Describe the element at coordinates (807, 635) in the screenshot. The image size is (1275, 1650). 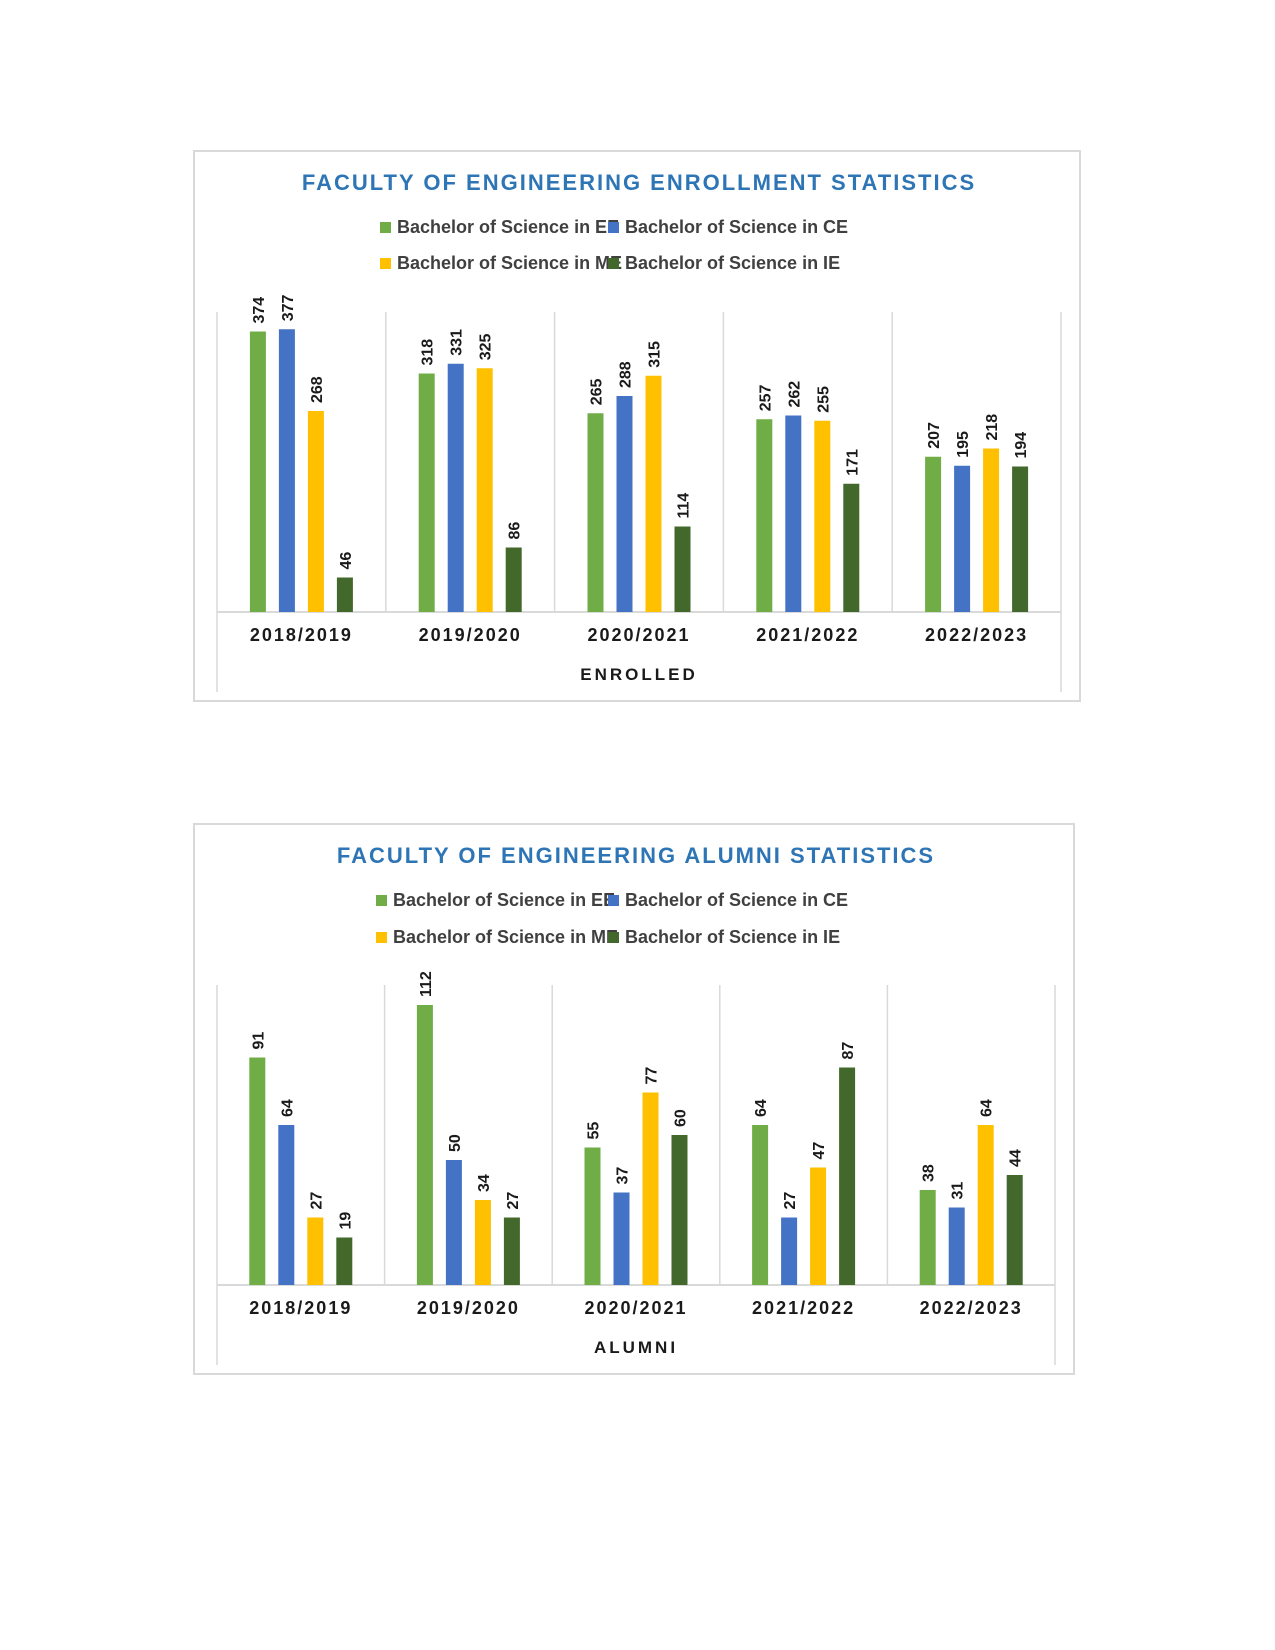
I see `enrollment-category-label-4: 2021/2022` at that location.